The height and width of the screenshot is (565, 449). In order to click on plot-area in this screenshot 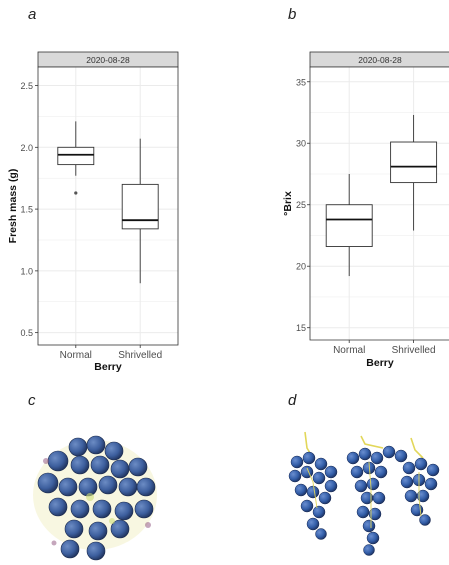, I will do `click(379, 203)`.